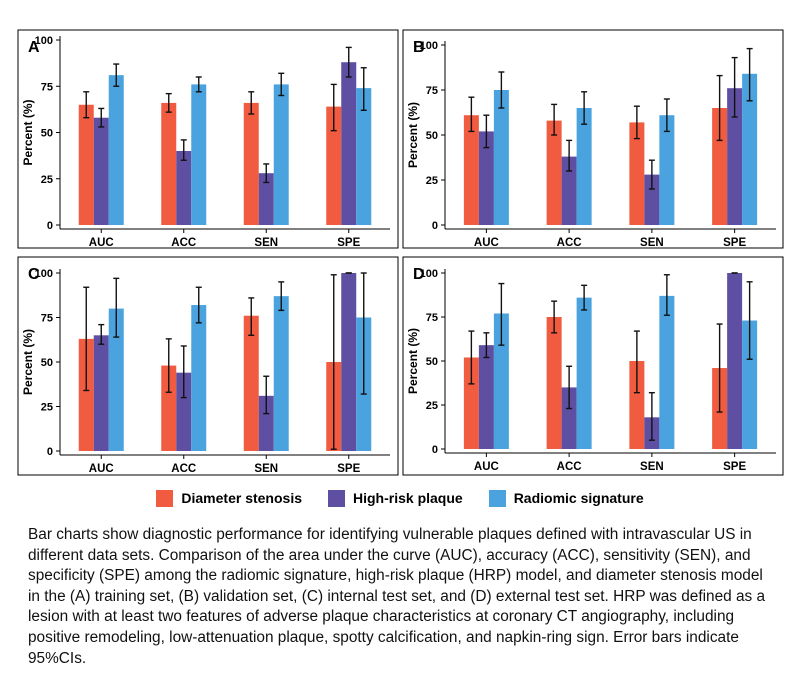 Image resolution: width=800 pixels, height=698 pixels. I want to click on legend-swatch-diameter-stenosis, so click(165, 498).